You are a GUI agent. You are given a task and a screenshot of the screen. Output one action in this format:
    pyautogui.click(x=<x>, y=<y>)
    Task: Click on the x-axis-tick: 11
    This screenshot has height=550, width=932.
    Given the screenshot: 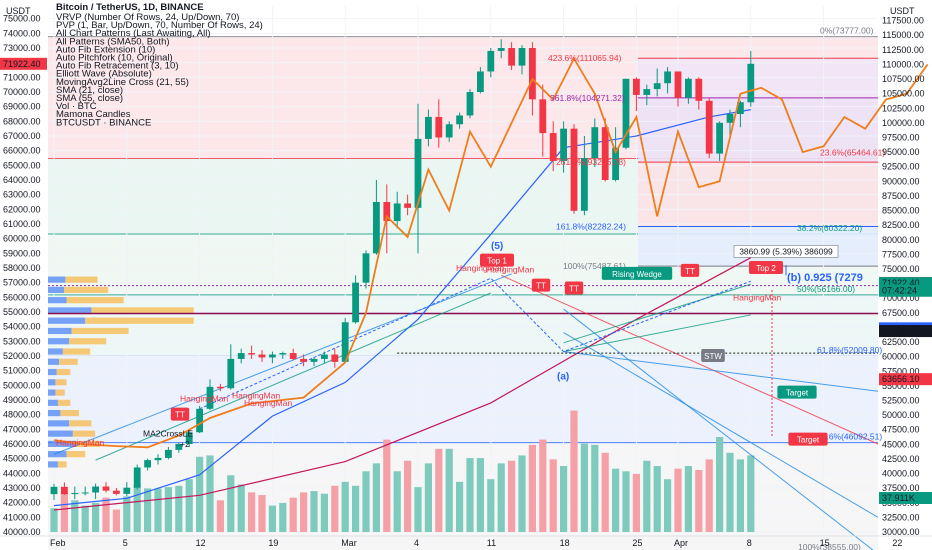 What is the action you would take?
    pyautogui.click(x=491, y=543)
    